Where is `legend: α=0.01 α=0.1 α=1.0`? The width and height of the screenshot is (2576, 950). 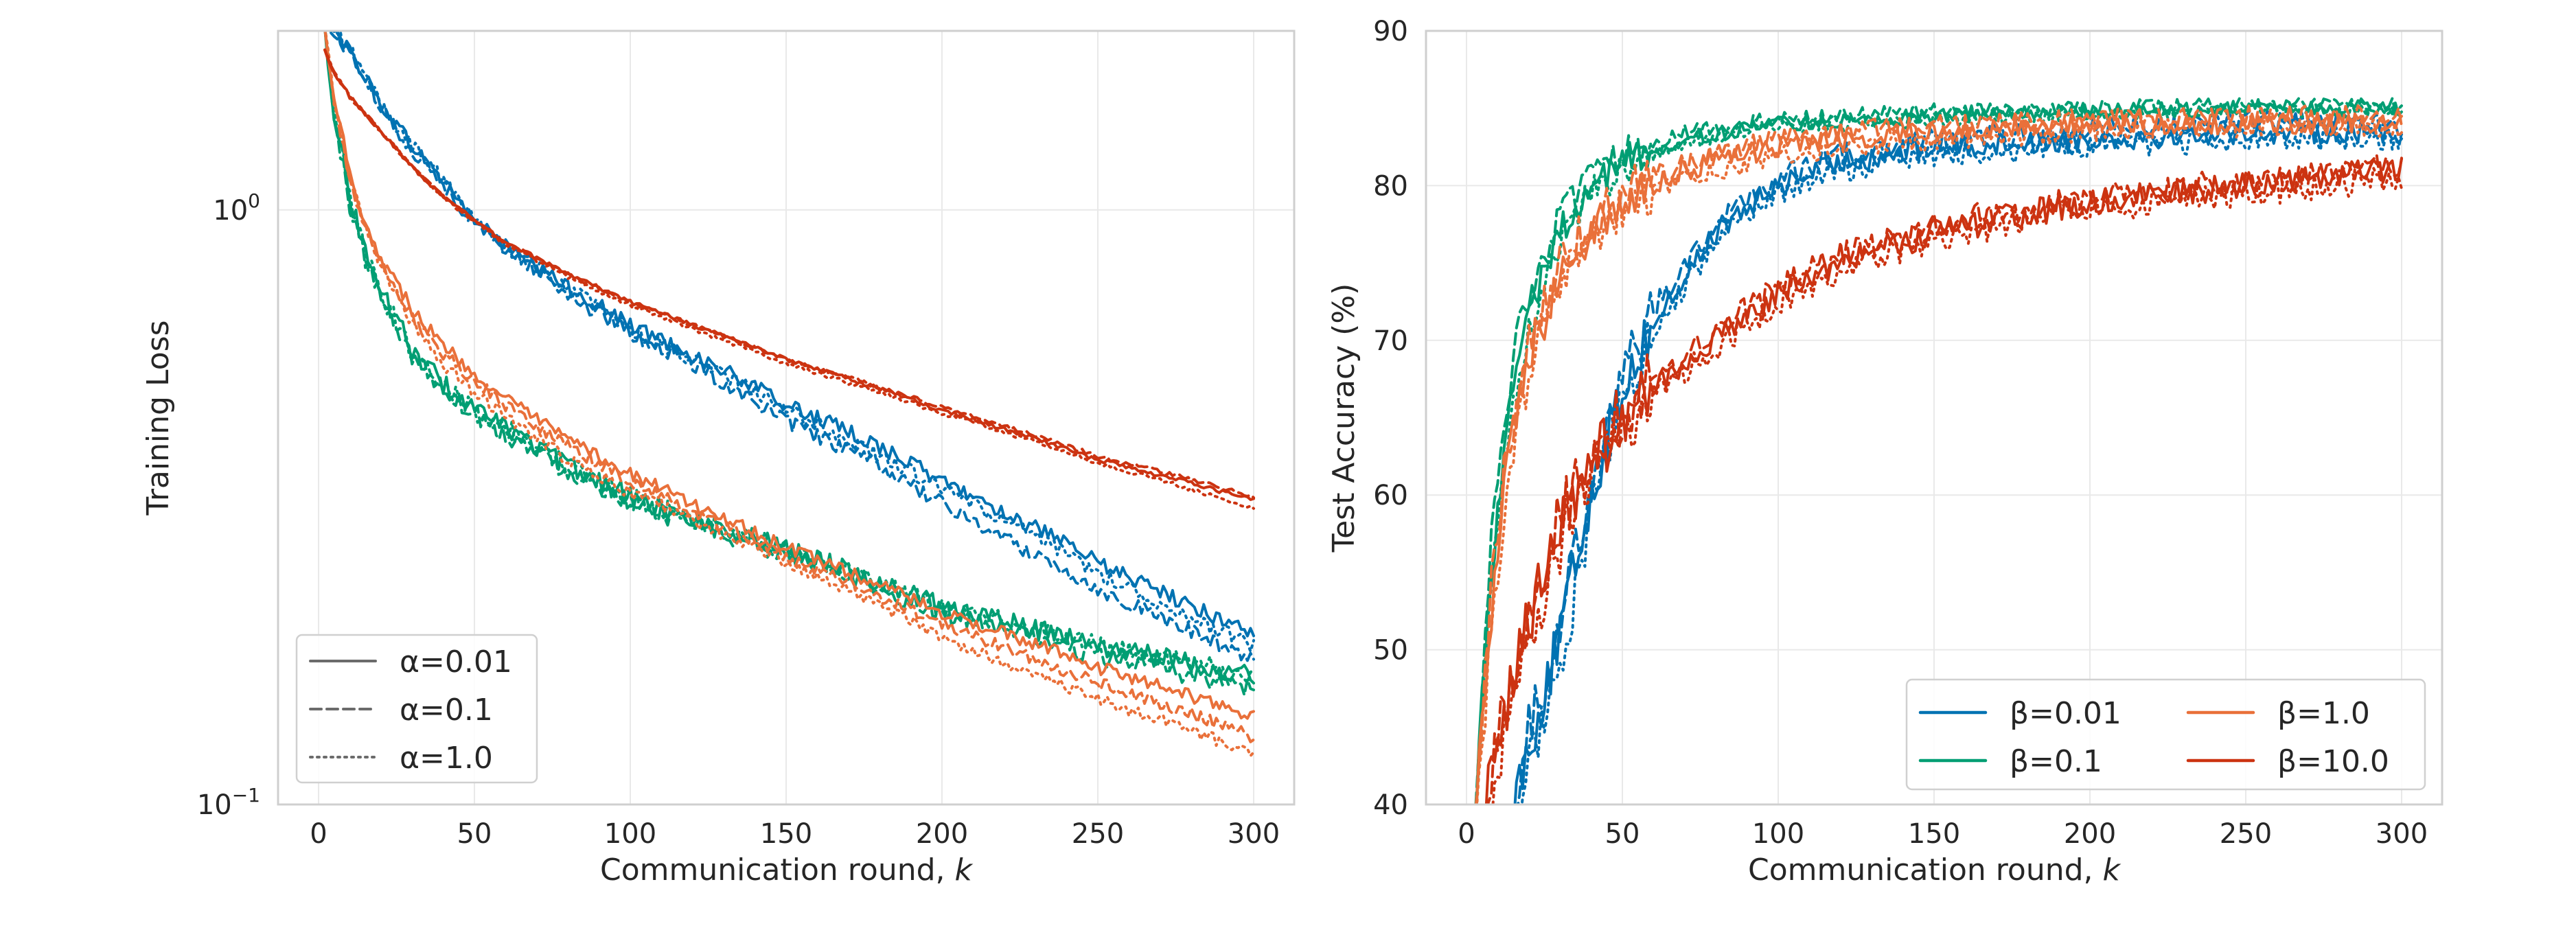 legend: α=0.01 α=0.1 α=1.0 is located at coordinates (416, 709).